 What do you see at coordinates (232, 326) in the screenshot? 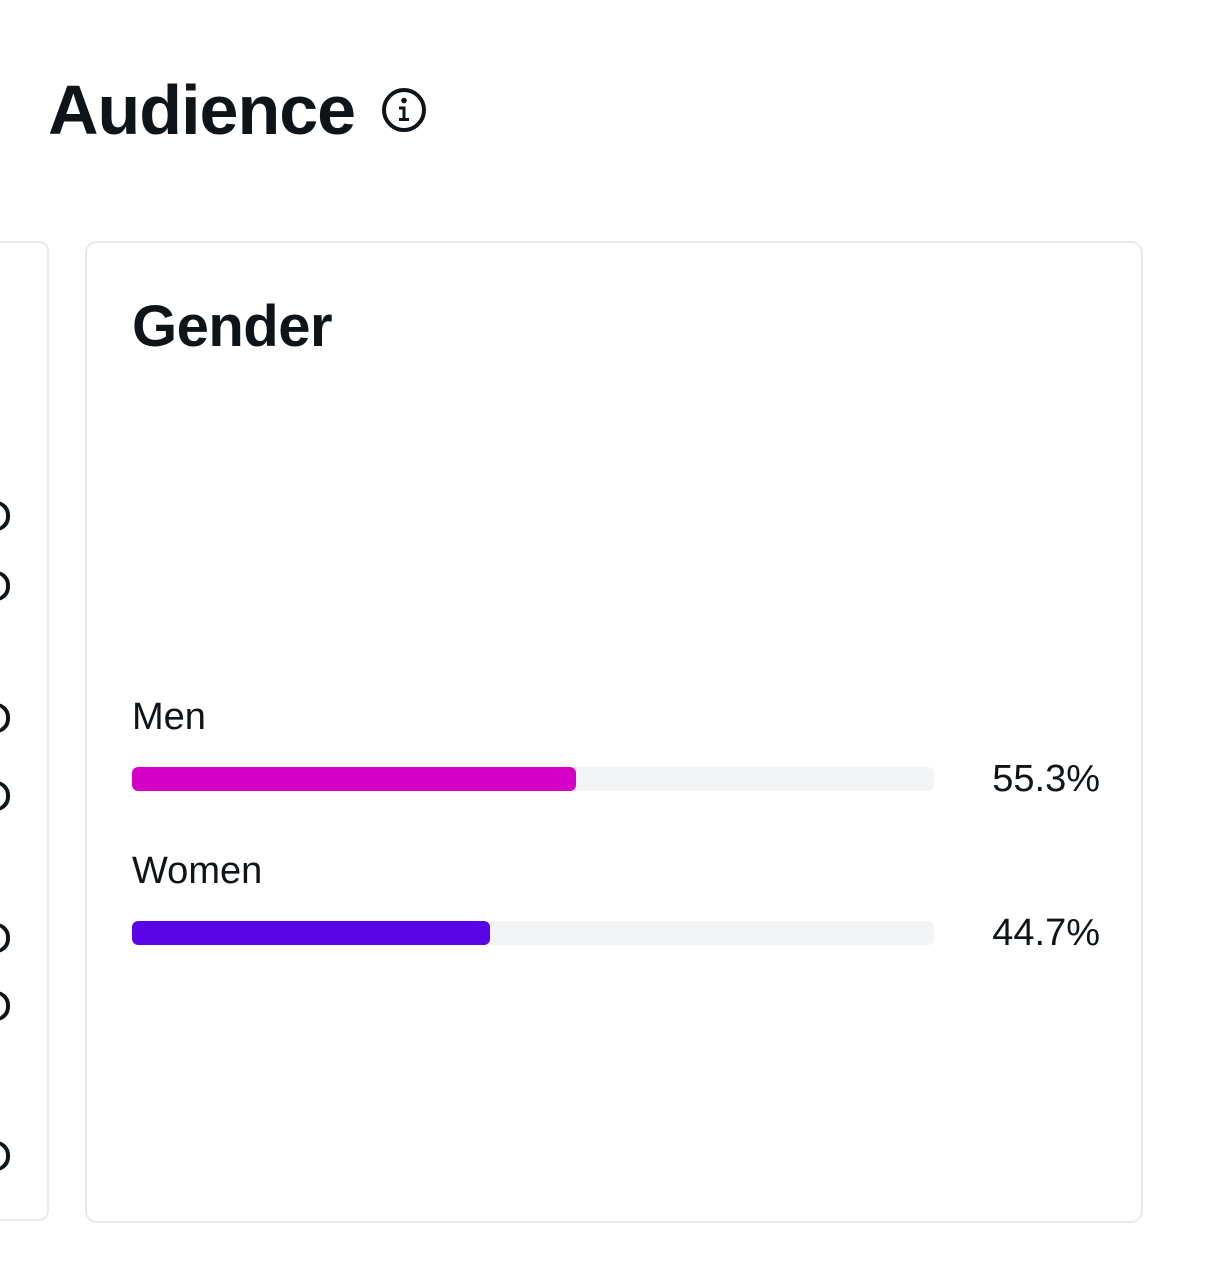
I see `card-title: Gender` at bounding box center [232, 326].